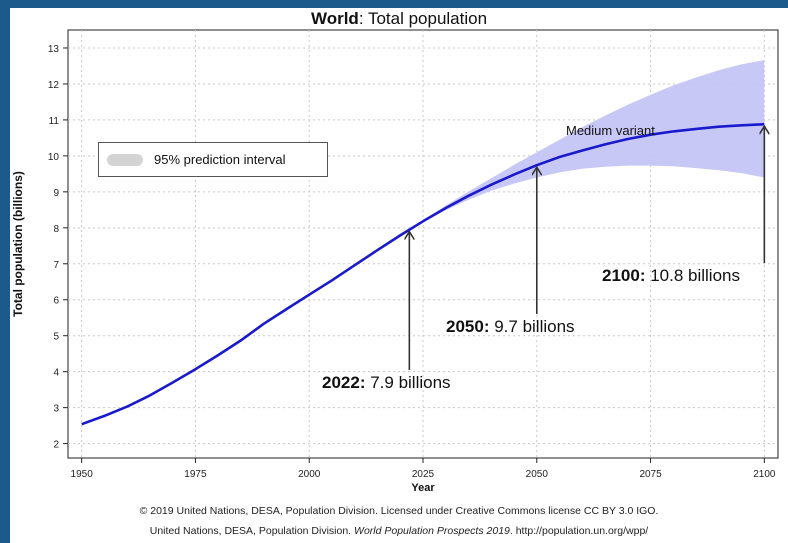  Describe the element at coordinates (610, 130) in the screenshot. I see `series-label: Medium variant` at that location.